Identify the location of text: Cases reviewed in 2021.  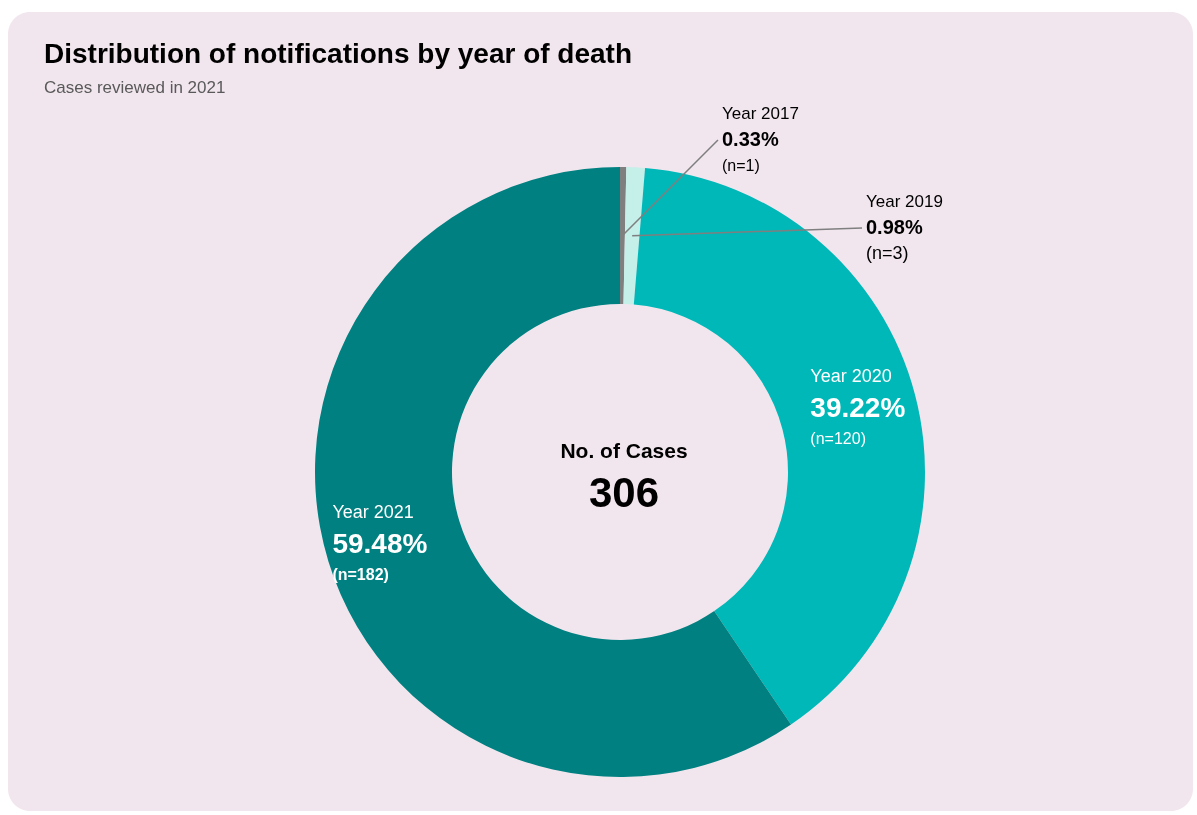
(135, 87).